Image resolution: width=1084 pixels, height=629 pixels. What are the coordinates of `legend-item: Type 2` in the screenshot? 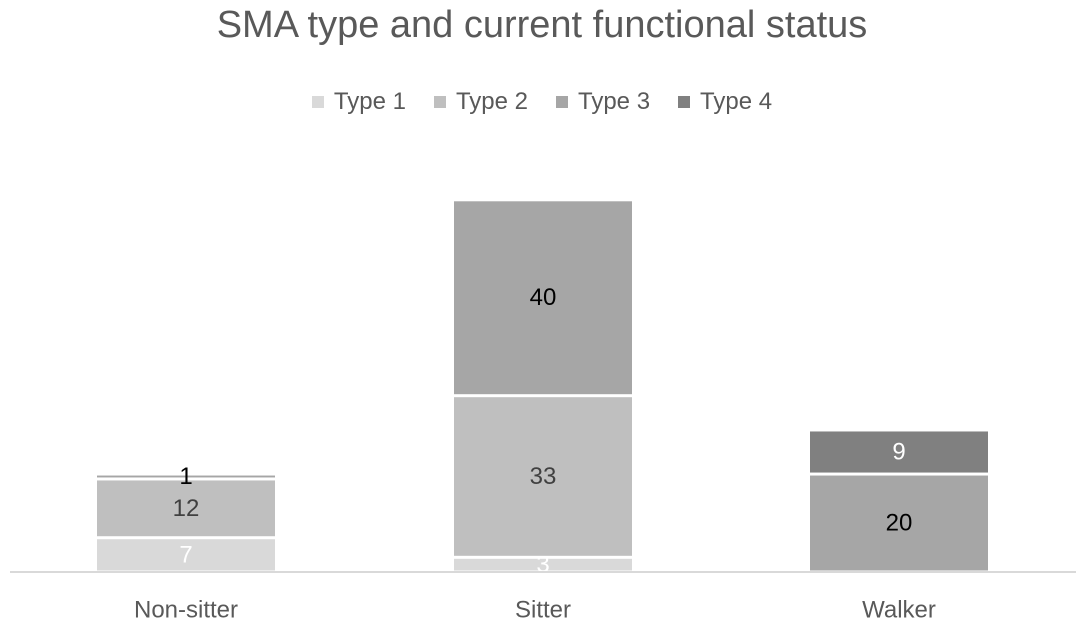 It's located at (480, 102).